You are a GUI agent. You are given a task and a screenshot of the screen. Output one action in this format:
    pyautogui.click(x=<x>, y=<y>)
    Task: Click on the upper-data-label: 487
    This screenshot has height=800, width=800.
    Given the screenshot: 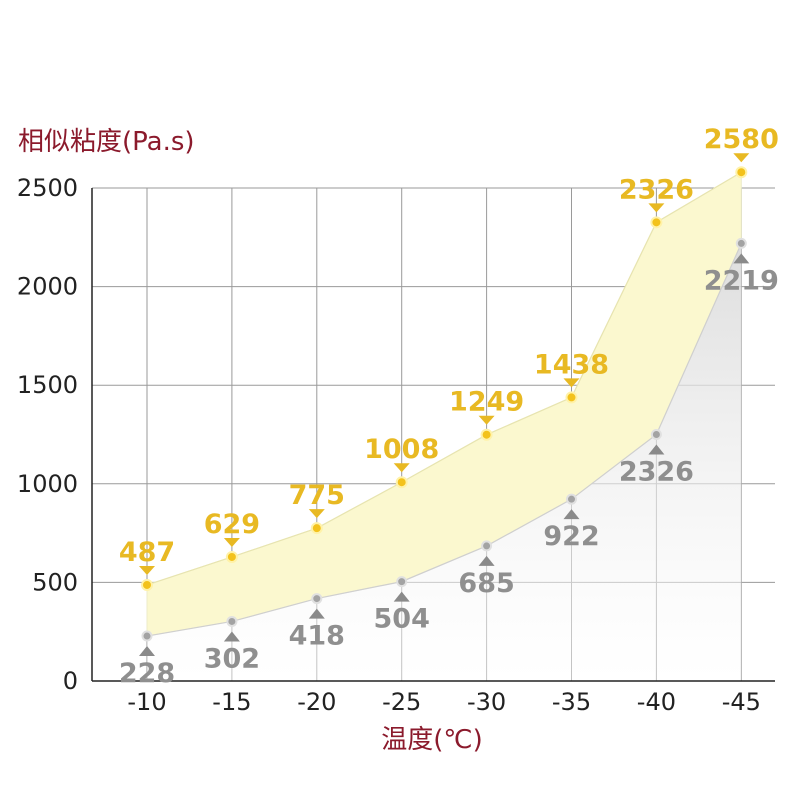 What is the action you would take?
    pyautogui.click(x=147, y=552)
    